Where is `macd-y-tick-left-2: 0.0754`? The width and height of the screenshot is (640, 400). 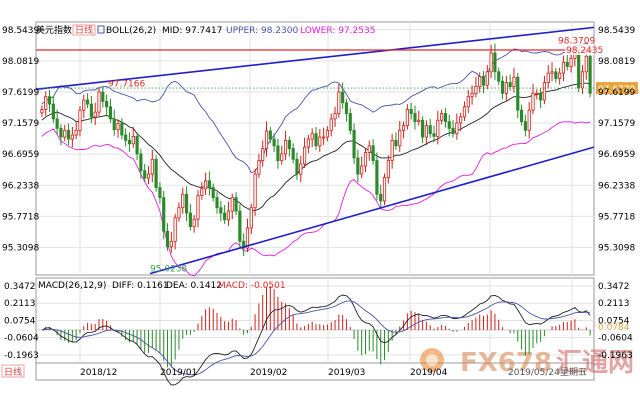
macd-y-tick-left-2: 0.0754 is located at coordinates (20, 321).